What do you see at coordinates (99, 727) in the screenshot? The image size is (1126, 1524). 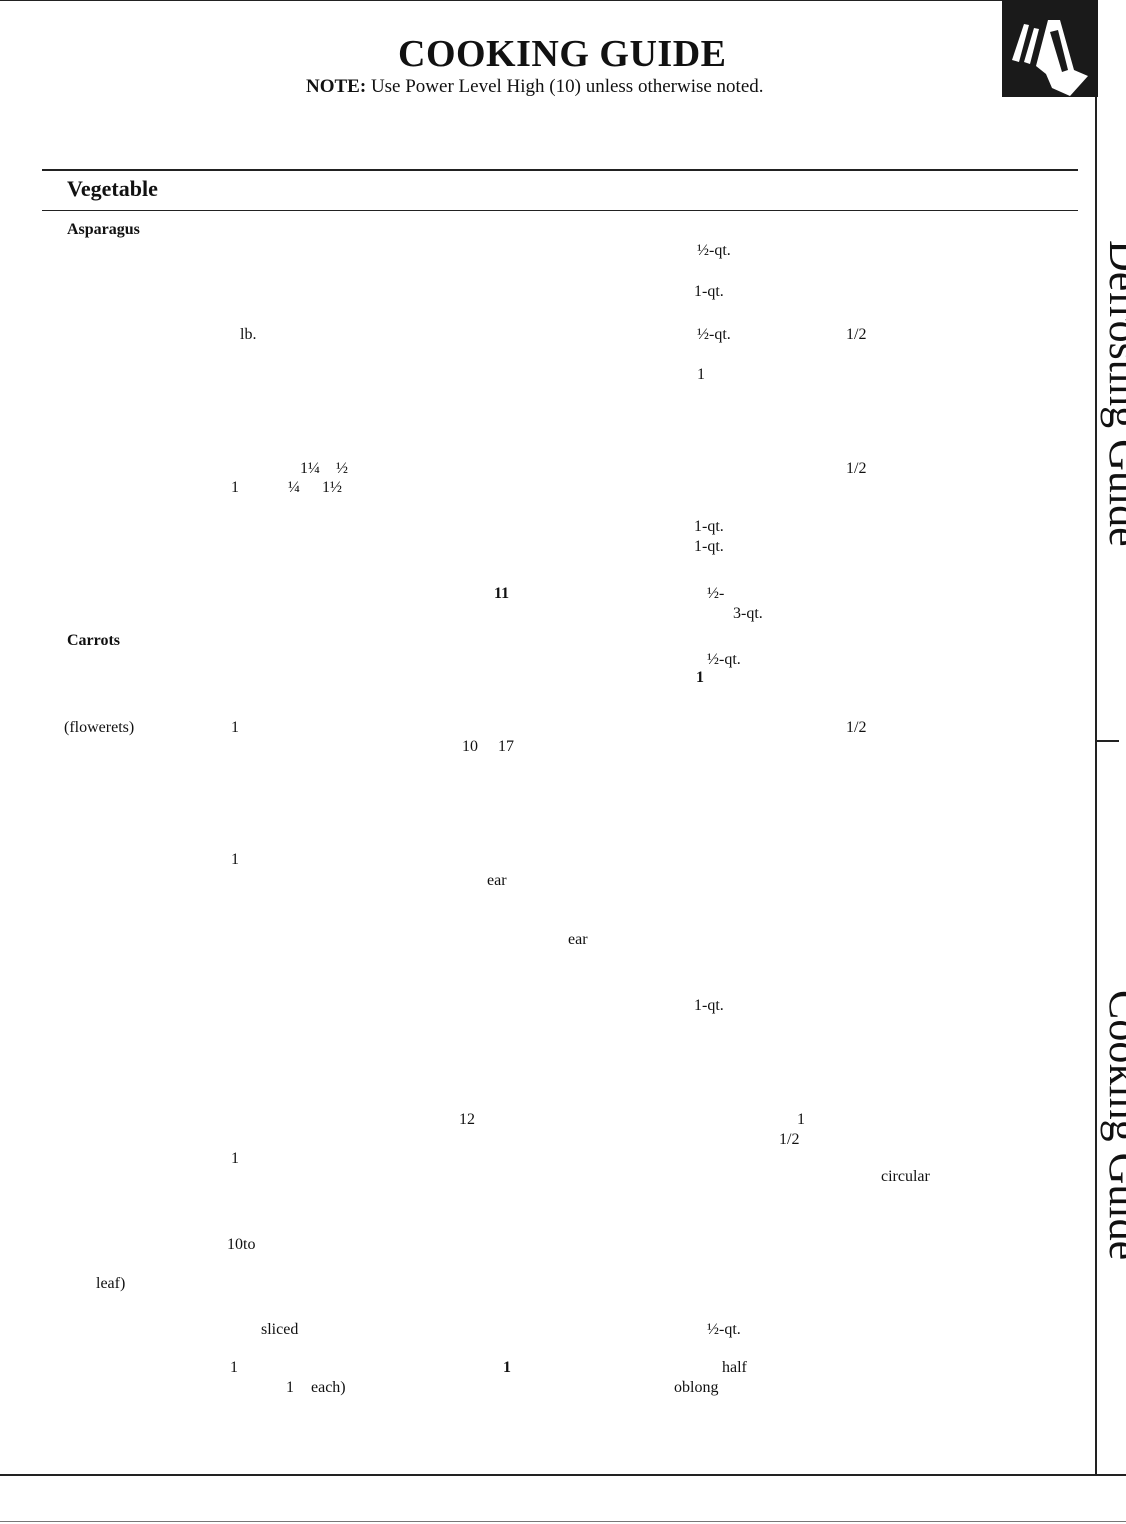 I see `table-cell: (flowerets)` at bounding box center [99, 727].